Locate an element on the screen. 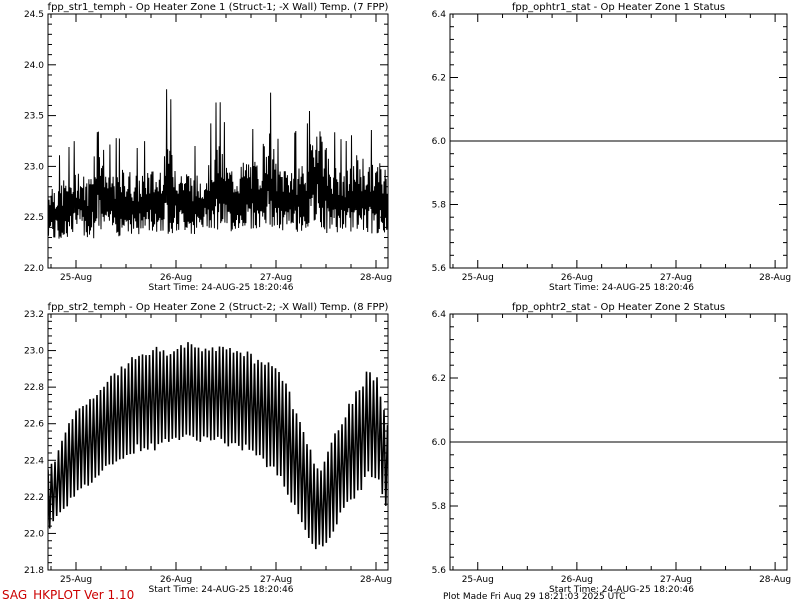 The image size is (800, 600). y-tick-label: 24.0 is located at coordinates (34, 66).